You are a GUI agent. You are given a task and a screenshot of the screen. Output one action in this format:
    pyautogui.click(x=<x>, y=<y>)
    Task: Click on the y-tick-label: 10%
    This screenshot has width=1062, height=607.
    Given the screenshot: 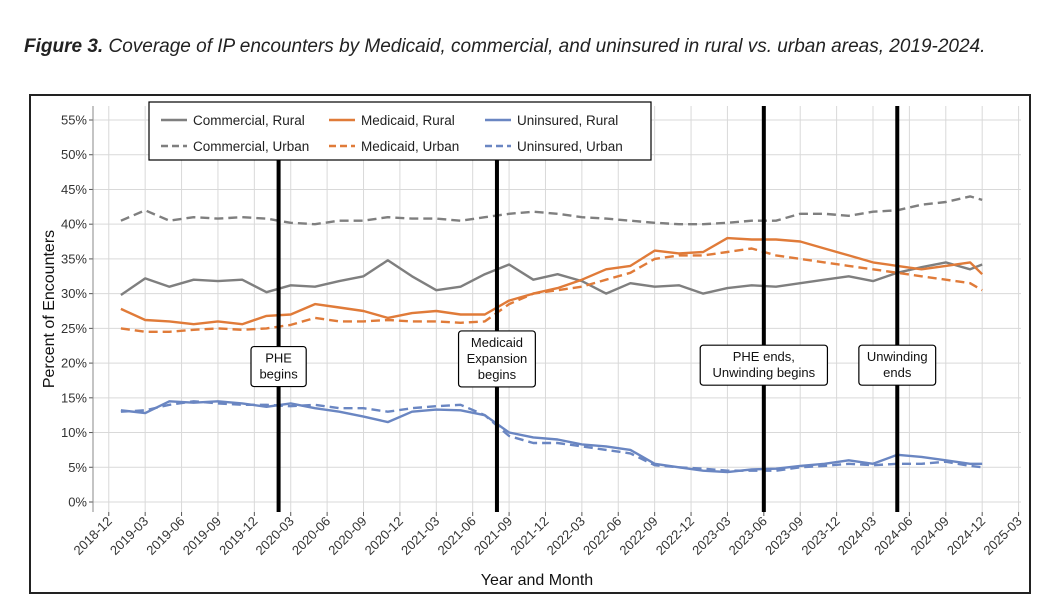 What is the action you would take?
    pyautogui.click(x=74, y=432)
    